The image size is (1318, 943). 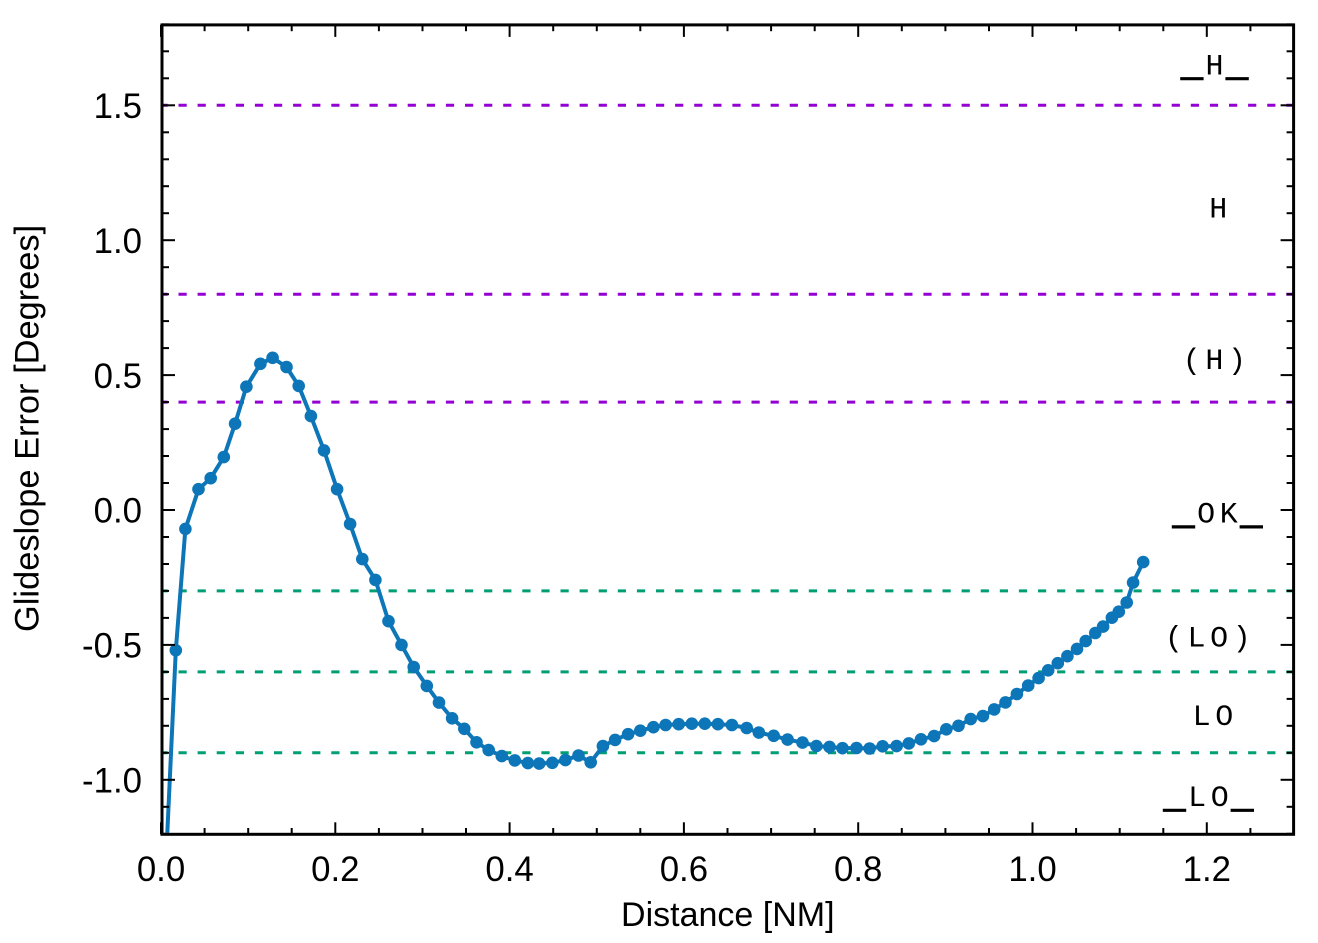 I want to click on svg-text: 0.8, so click(x=858, y=869).